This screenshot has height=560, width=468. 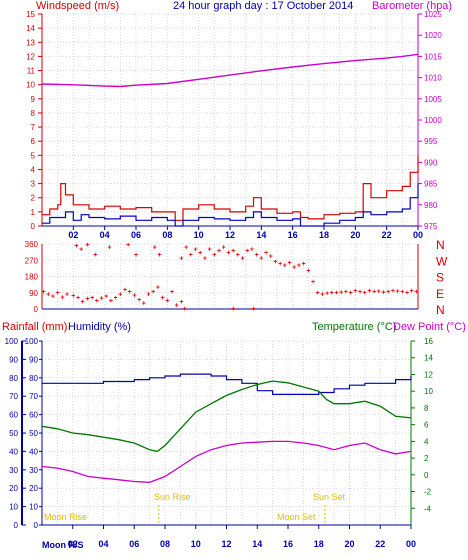 I want to click on rainfall-tick-label: 50, so click(x=13, y=433).